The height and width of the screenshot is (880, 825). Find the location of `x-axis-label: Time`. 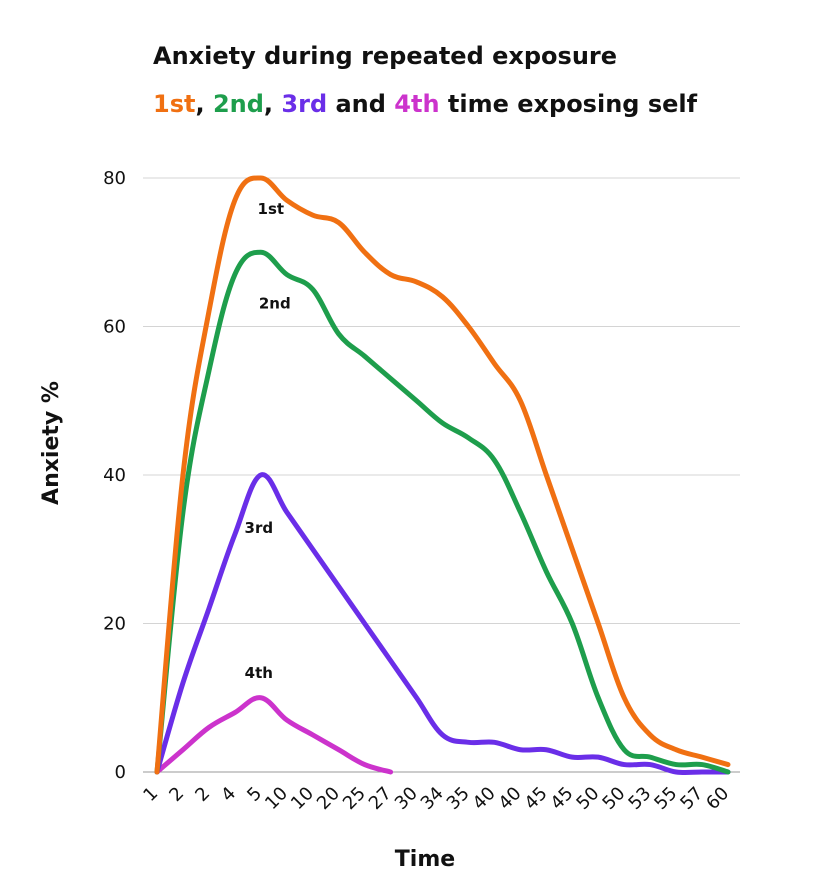

x-axis-label: Time is located at coordinates (425, 859).